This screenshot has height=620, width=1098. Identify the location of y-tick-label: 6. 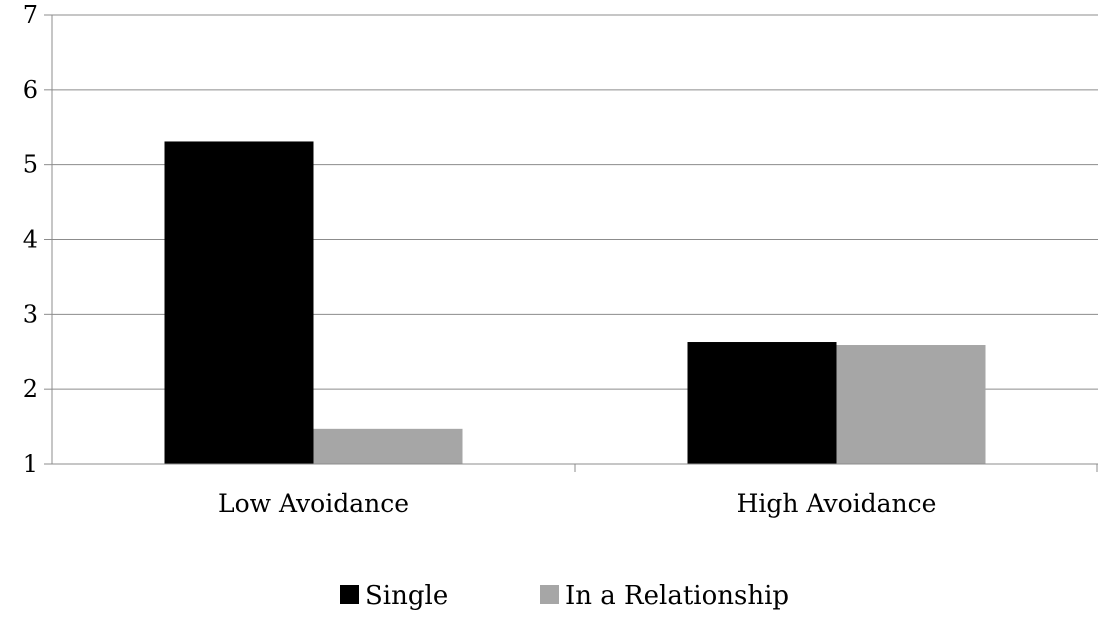
(30, 90).